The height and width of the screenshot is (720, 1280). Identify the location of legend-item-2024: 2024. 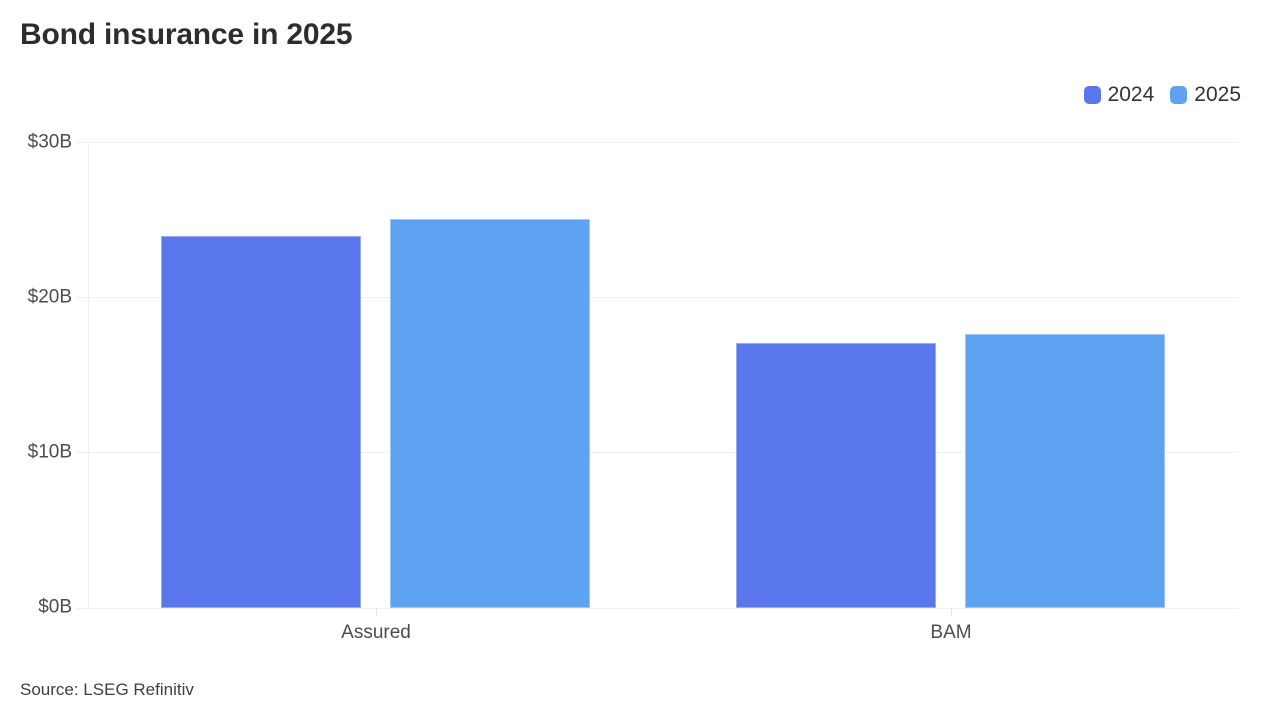
(1119, 95).